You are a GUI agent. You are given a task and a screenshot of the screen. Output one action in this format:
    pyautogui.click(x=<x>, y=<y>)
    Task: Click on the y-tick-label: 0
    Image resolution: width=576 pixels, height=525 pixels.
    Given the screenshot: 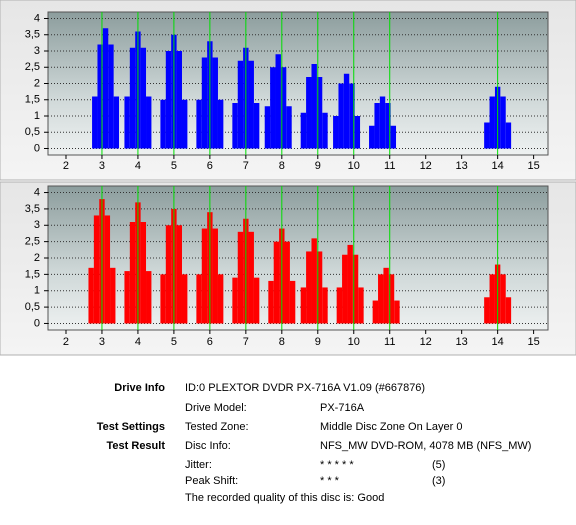 What is the action you would take?
    pyautogui.click(x=37, y=323)
    